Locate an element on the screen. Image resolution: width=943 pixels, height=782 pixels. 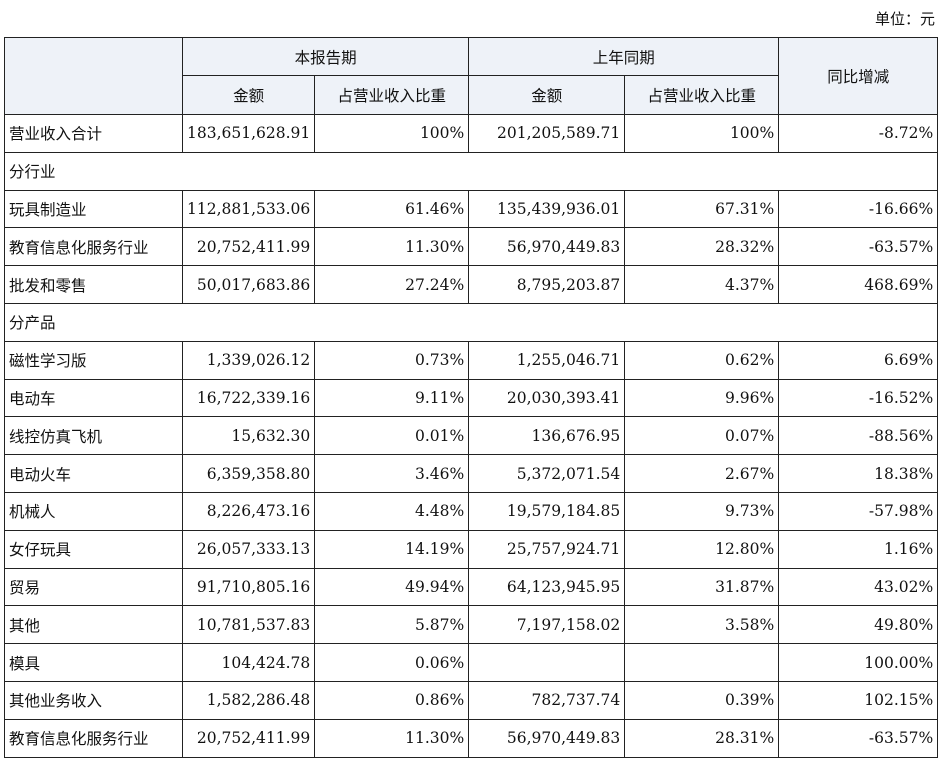
row-label: 机械人 is located at coordinates (93, 511).